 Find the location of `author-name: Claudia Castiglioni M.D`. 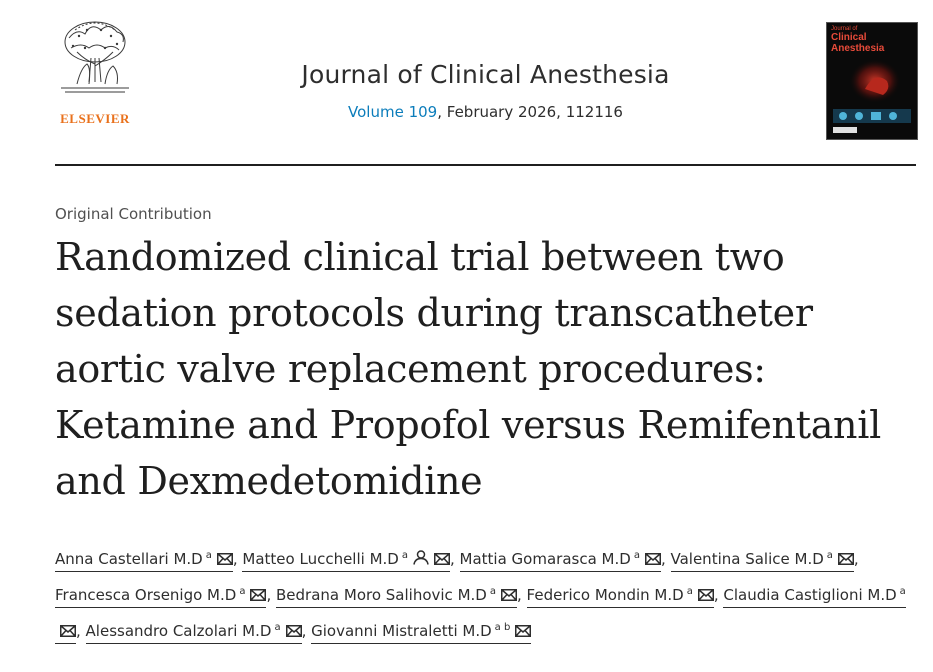

author-name: Claudia Castiglioni M.D is located at coordinates (810, 595).